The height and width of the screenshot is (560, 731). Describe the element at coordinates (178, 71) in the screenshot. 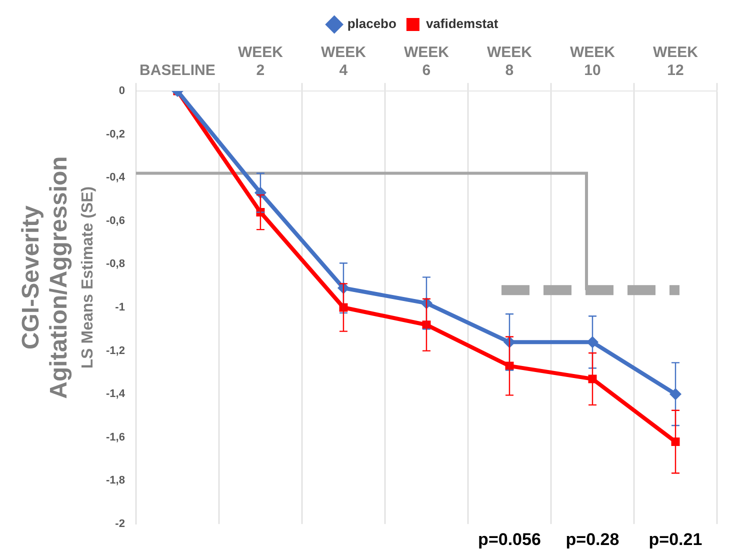

I see `x-tick-label: BASELINE` at that location.